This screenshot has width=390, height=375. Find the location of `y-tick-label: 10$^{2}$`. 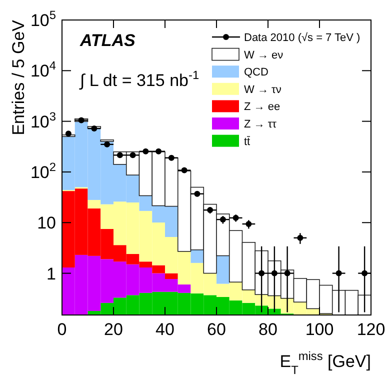

y-tick-label: 10$^{2}$ is located at coordinates (43, 171).